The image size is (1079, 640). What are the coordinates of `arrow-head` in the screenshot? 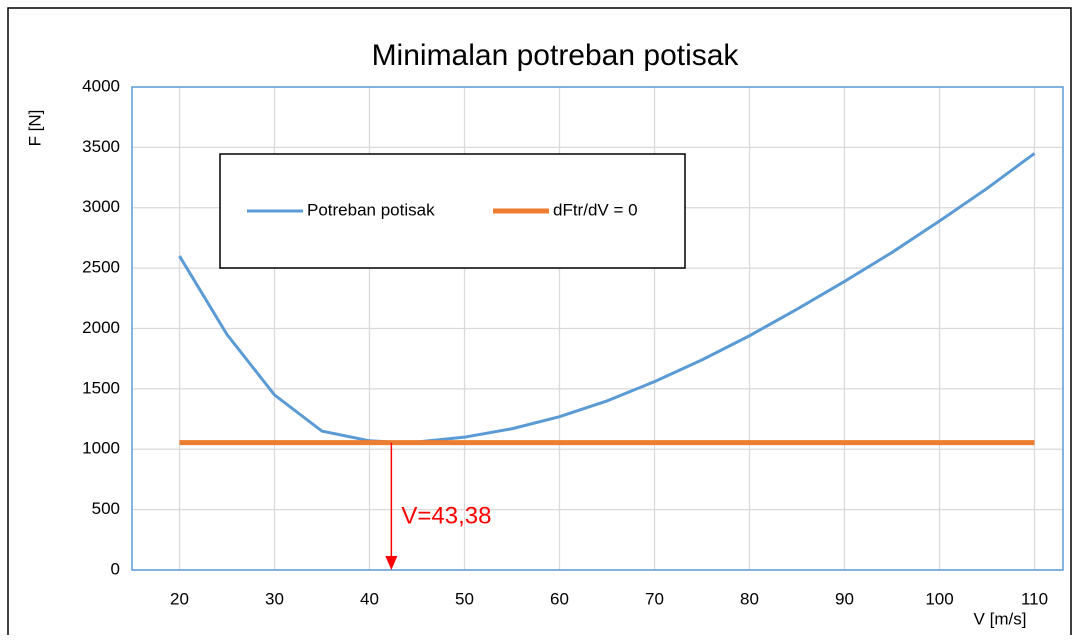 It's located at (391, 563).